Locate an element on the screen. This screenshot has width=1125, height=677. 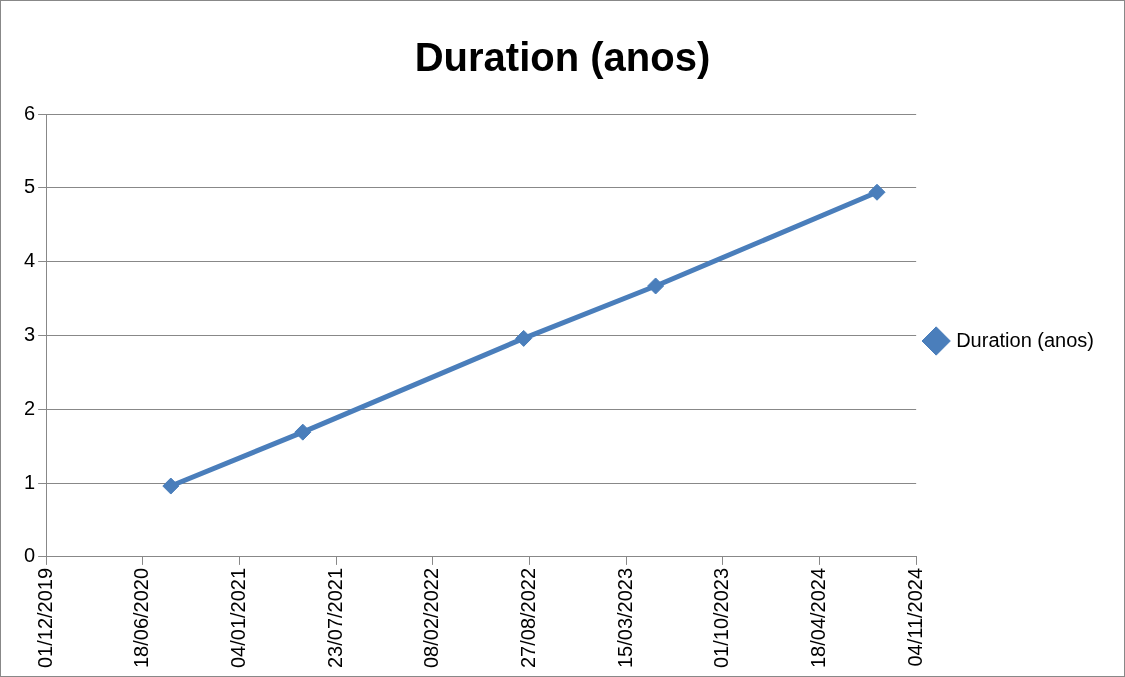
x-tick-label: 27/08/2022 is located at coordinates (527, 618).